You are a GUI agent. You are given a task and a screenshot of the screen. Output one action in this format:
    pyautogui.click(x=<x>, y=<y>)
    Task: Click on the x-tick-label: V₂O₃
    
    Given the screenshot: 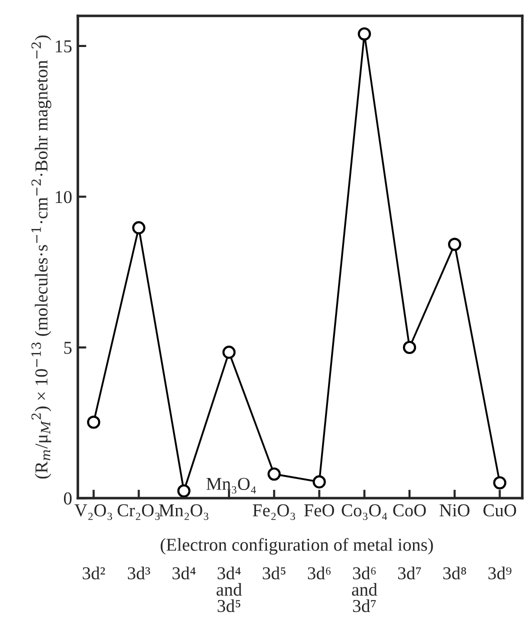 What is the action you would take?
    pyautogui.click(x=93, y=512)
    